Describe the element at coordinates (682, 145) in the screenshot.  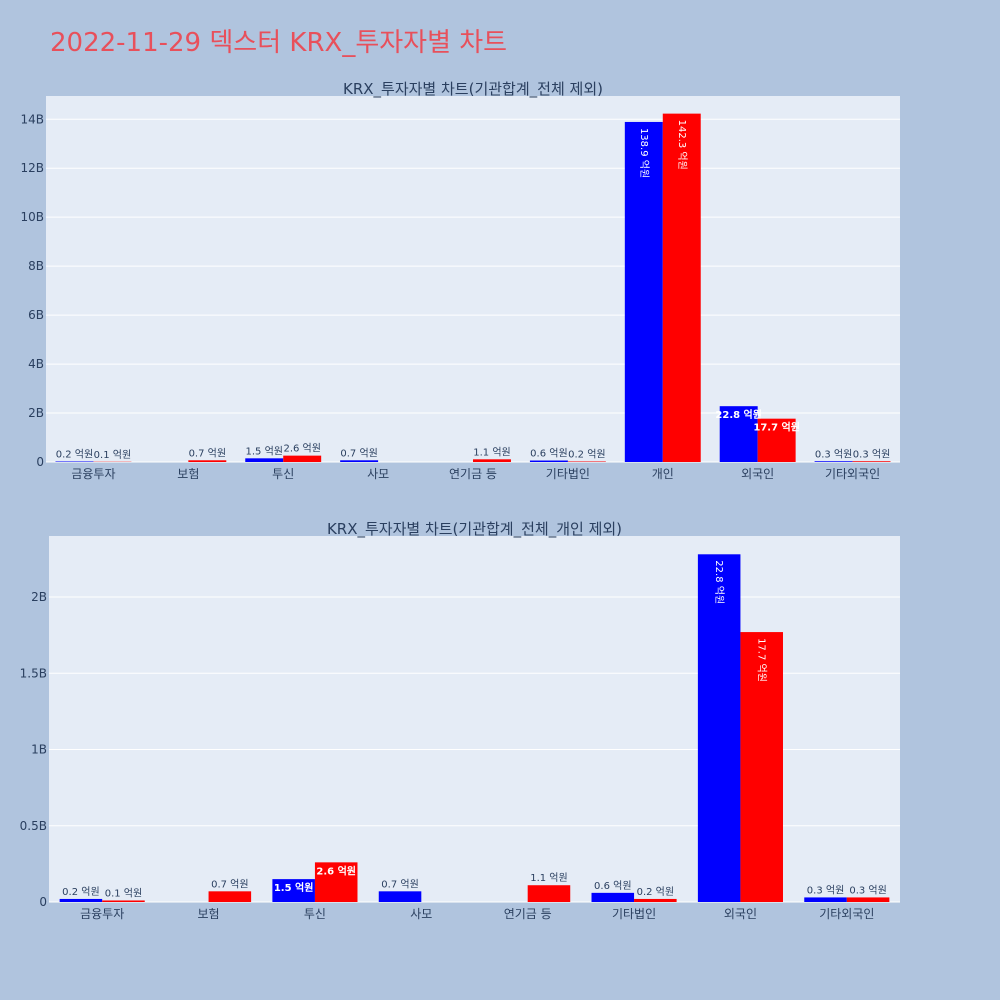
I see `data-label: 142.3 억원` at that location.